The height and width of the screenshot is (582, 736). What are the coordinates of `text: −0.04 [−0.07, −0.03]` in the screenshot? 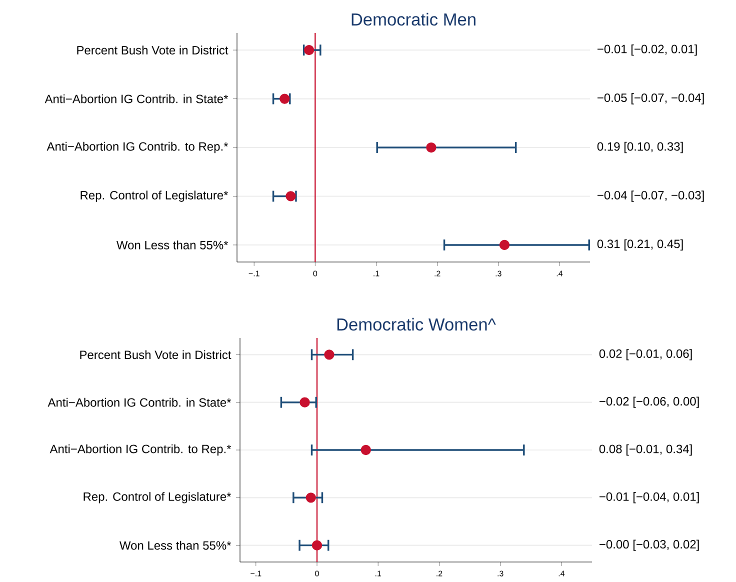 It's located at (651, 196).